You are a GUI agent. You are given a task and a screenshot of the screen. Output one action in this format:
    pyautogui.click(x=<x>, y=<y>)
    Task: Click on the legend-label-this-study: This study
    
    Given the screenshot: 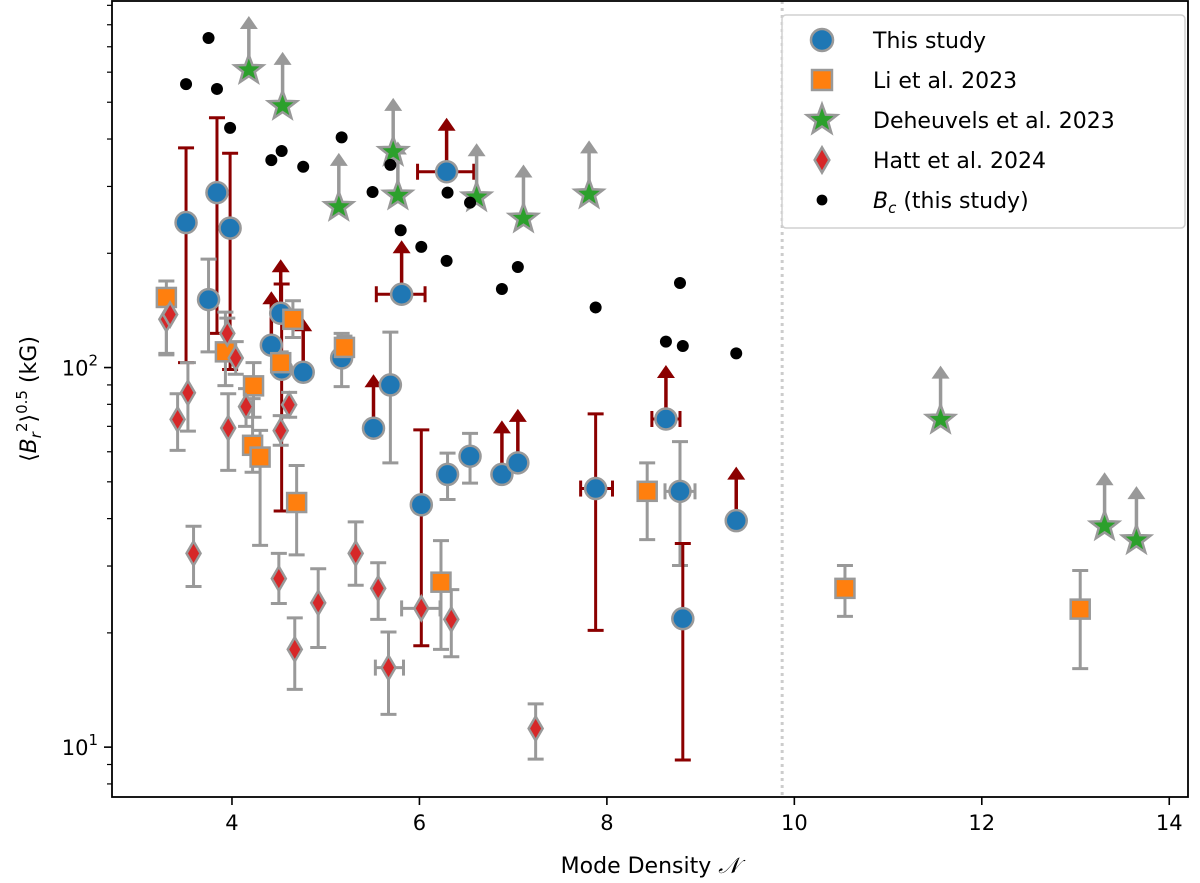 What is the action you would take?
    pyautogui.click(x=929, y=41)
    